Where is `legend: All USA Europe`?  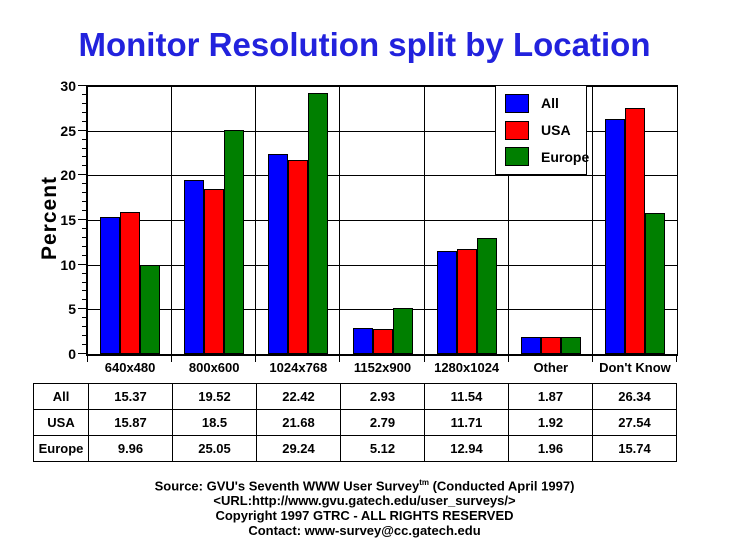 legend: All USA Europe is located at coordinates (542, 130).